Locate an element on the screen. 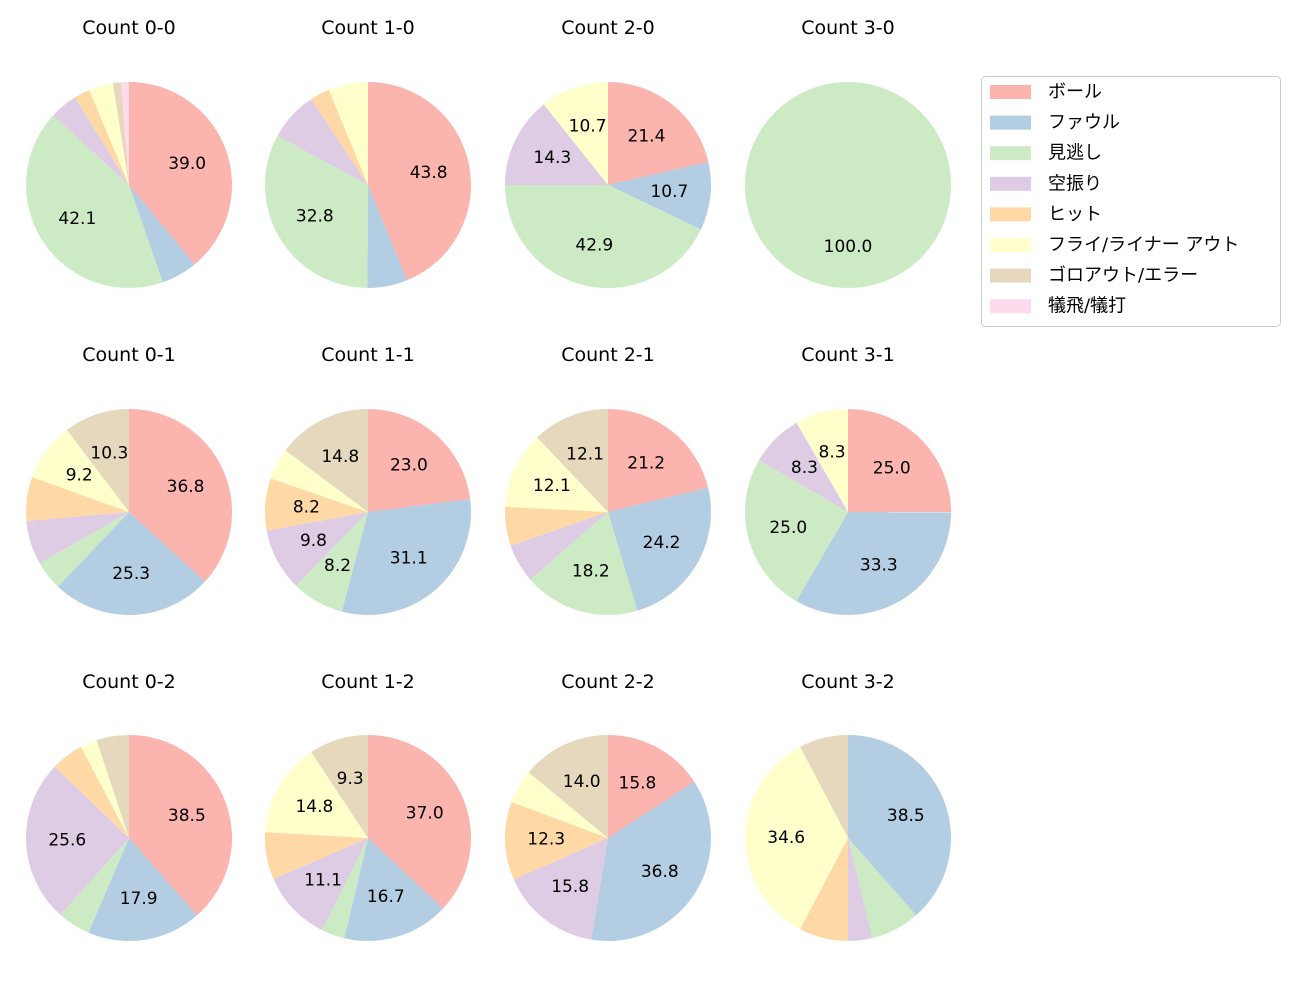  pie-title: Count 2-2 is located at coordinates (608, 682).